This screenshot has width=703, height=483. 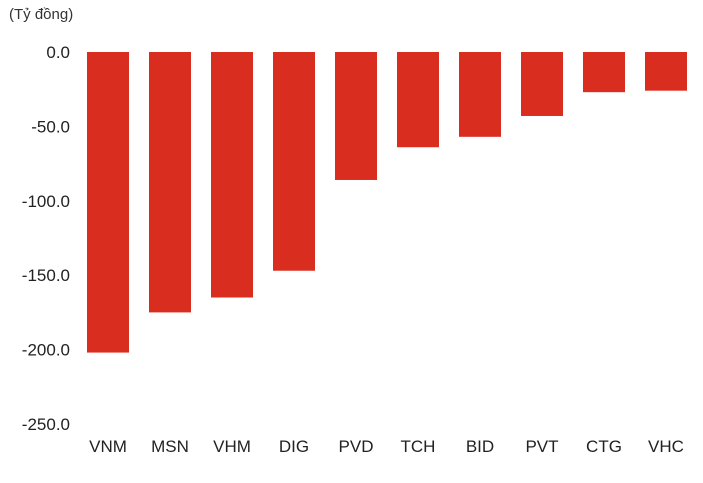 I want to click on bar-bid, so click(x=480, y=94).